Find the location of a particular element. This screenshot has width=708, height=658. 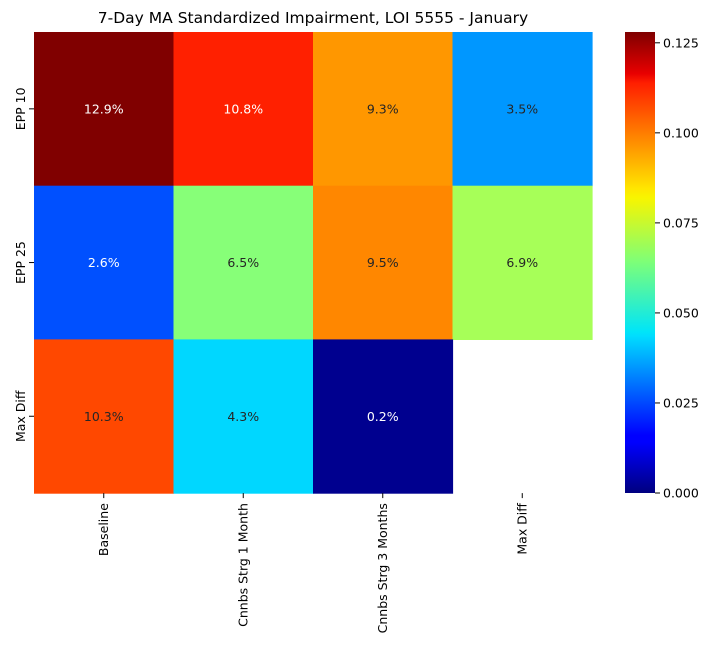

cell-annotation-r0-c0: 12.9% is located at coordinates (104, 108).